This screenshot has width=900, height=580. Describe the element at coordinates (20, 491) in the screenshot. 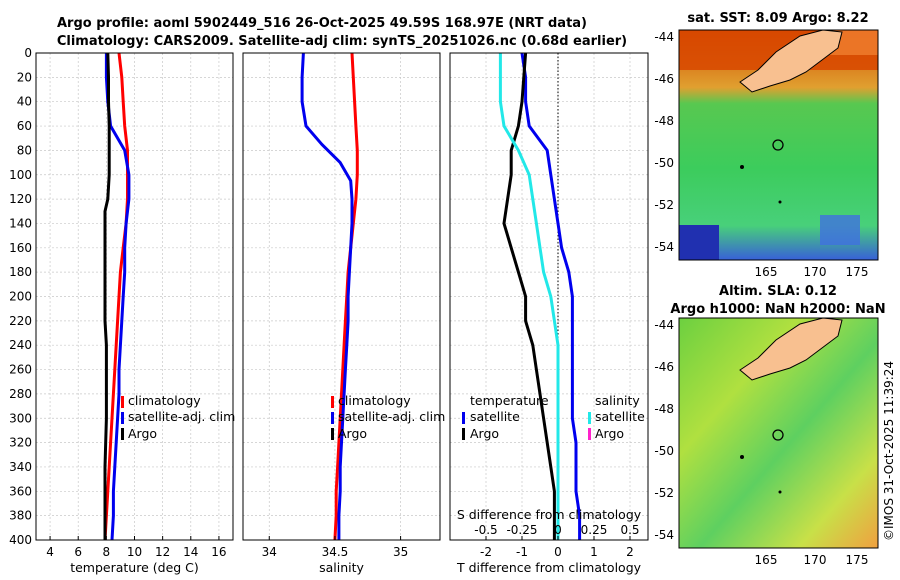

I see `y-tick-label: 360` at that location.